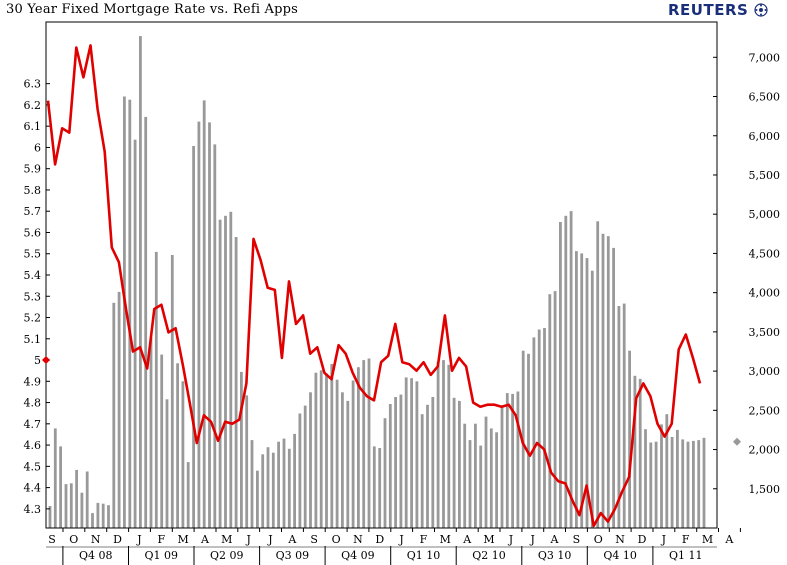 The width and height of the screenshot is (787, 565). Describe the element at coordinates (379, 539) in the screenshot. I see `month-label: D` at that location.